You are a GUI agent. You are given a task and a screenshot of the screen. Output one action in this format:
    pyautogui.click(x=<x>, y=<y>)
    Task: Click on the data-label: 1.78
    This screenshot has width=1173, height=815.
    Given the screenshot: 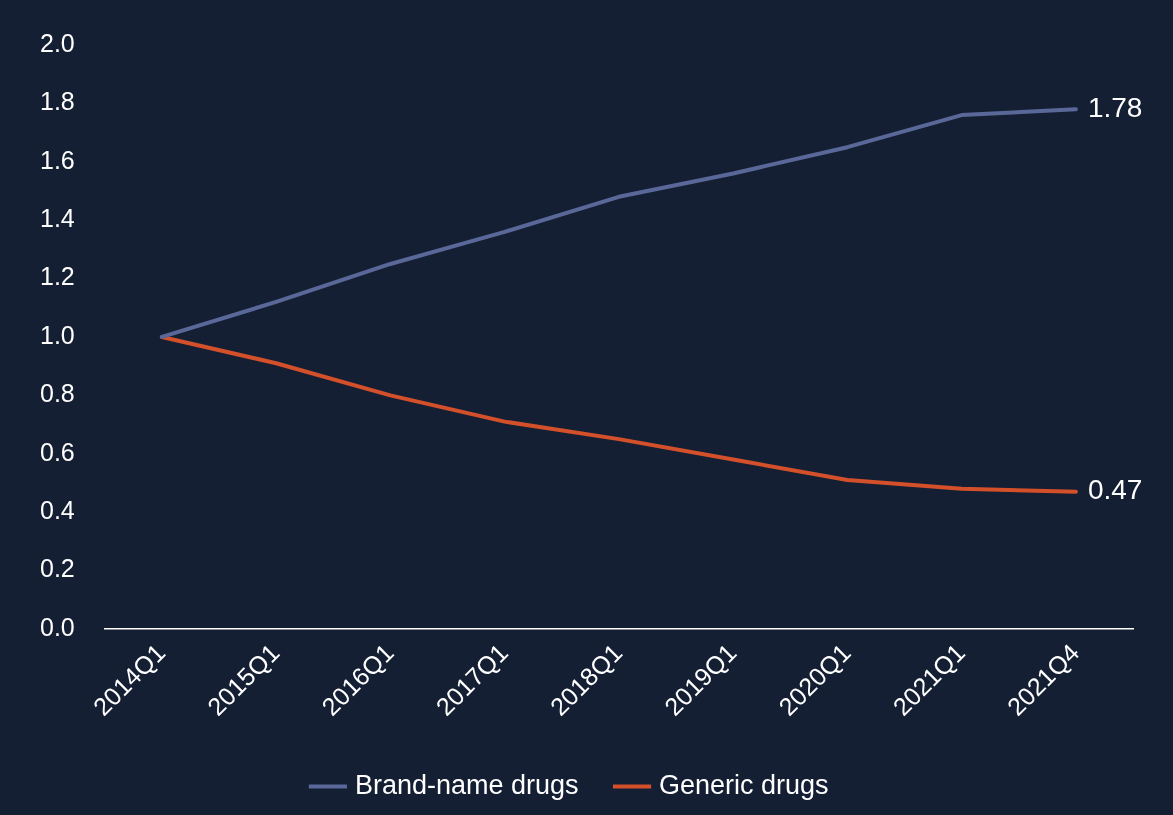 What is the action you would take?
    pyautogui.click(x=1115, y=107)
    